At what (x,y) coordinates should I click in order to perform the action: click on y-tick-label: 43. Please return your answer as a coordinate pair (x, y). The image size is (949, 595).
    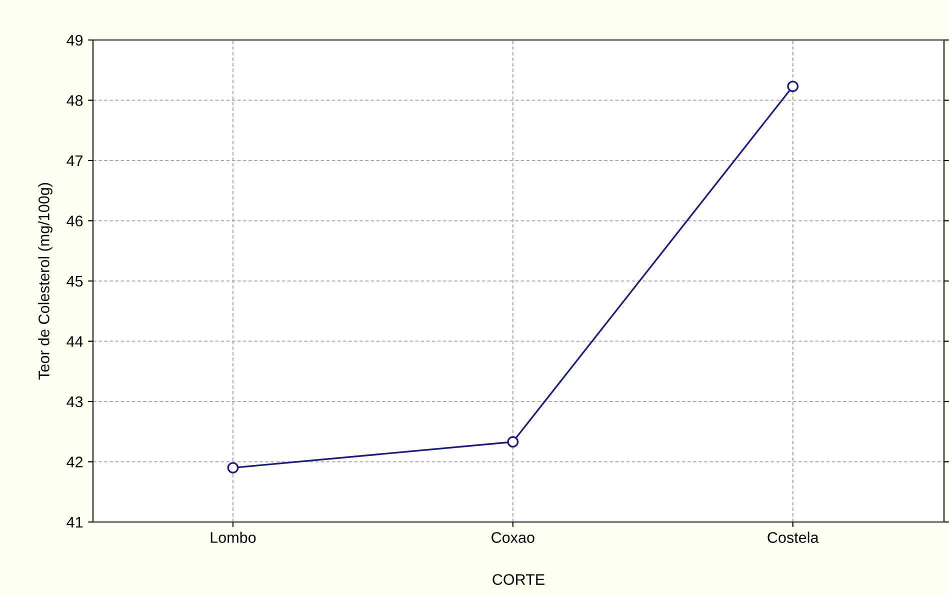
    Looking at the image, I should click on (74, 402).